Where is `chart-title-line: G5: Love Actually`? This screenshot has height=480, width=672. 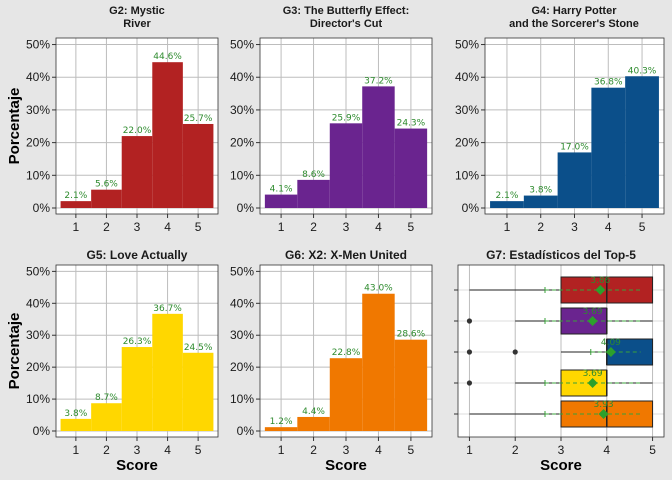
chart-title-line: G5: Love Actually is located at coordinates (137, 255).